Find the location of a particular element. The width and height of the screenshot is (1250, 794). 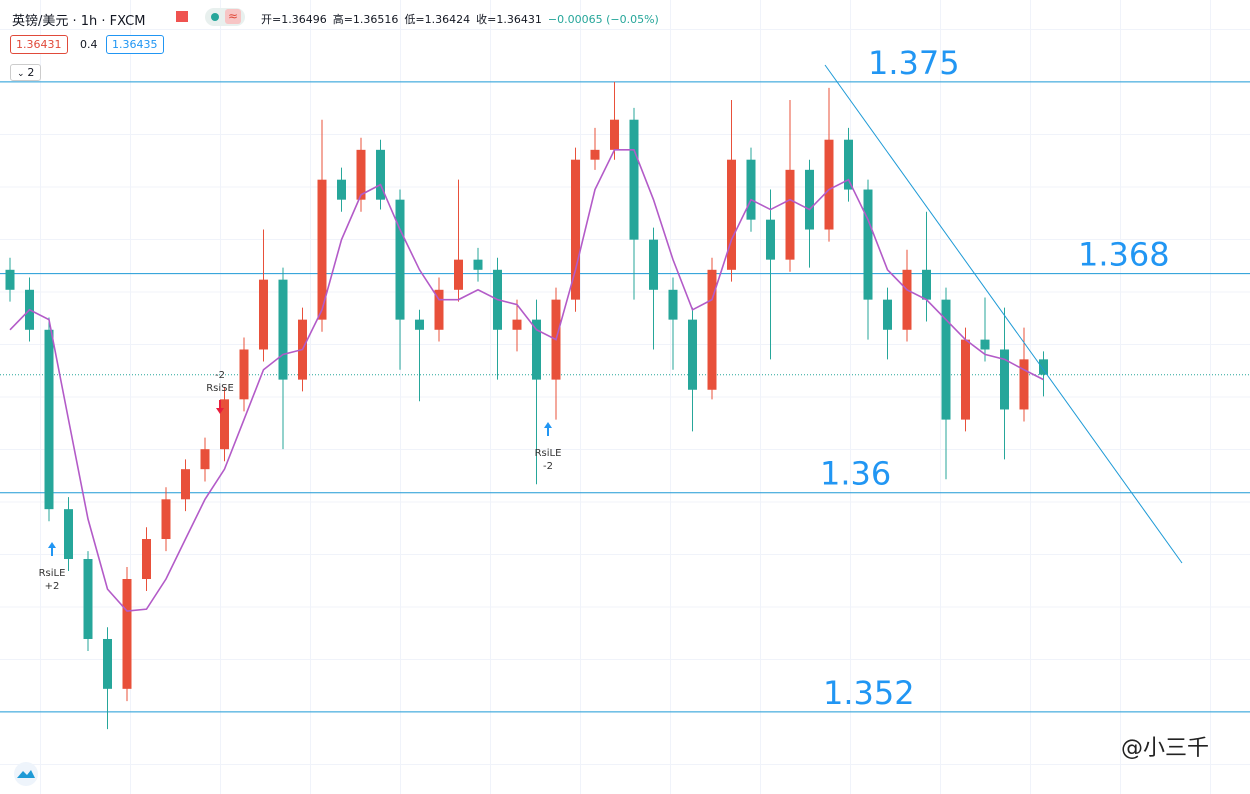

level-label: 1.36 is located at coordinates (855, 474).